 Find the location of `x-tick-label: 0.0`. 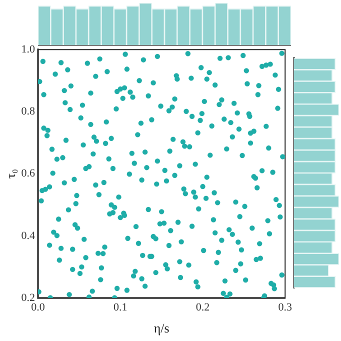

x-tick-label: 0.0 is located at coordinates (38, 307).